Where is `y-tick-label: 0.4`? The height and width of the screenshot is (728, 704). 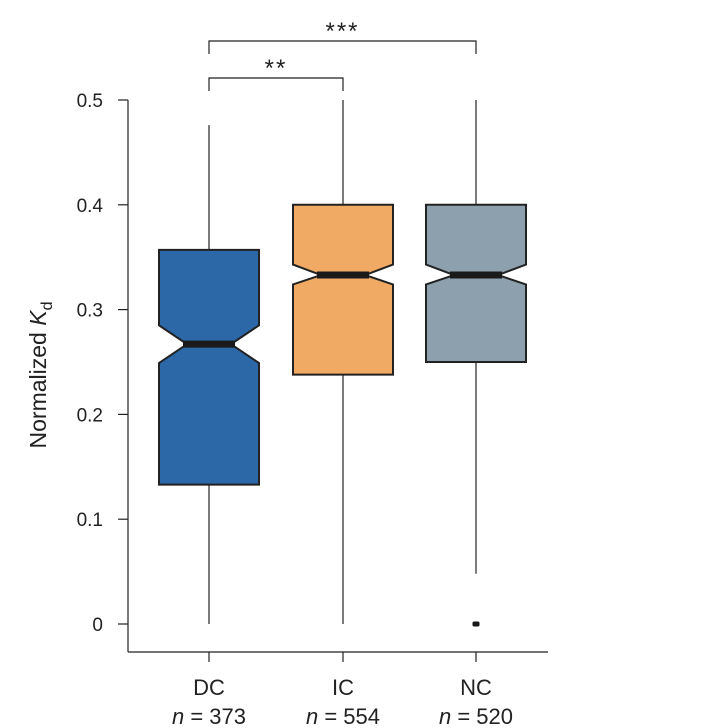
y-tick-label: 0.4 is located at coordinates (90, 206).